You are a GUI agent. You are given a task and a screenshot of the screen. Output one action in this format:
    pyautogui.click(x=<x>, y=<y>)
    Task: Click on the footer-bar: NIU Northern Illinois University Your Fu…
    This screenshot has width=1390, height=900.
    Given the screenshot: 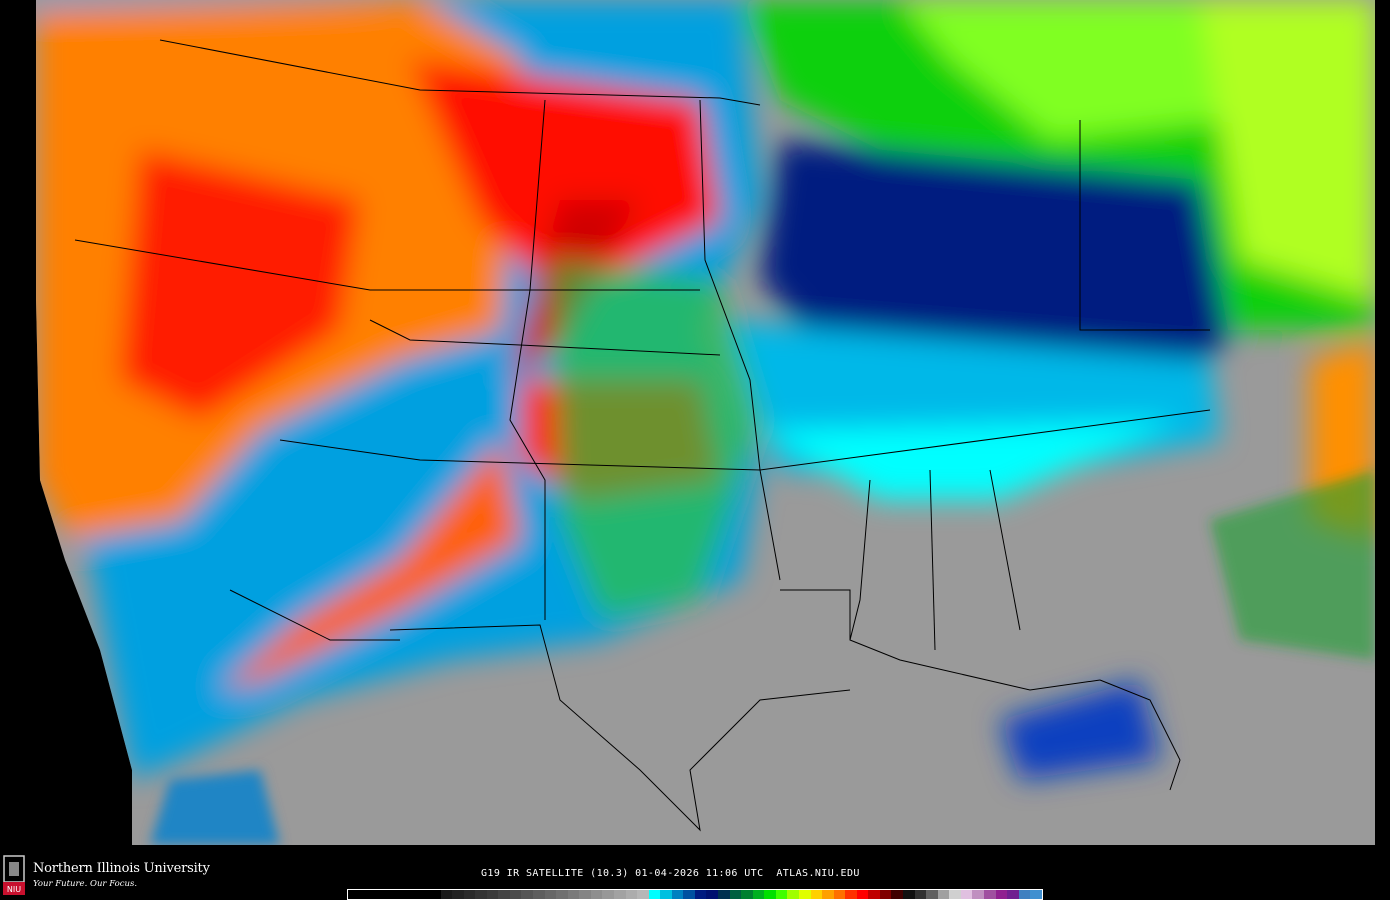 What is the action you would take?
    pyautogui.click(x=695, y=874)
    